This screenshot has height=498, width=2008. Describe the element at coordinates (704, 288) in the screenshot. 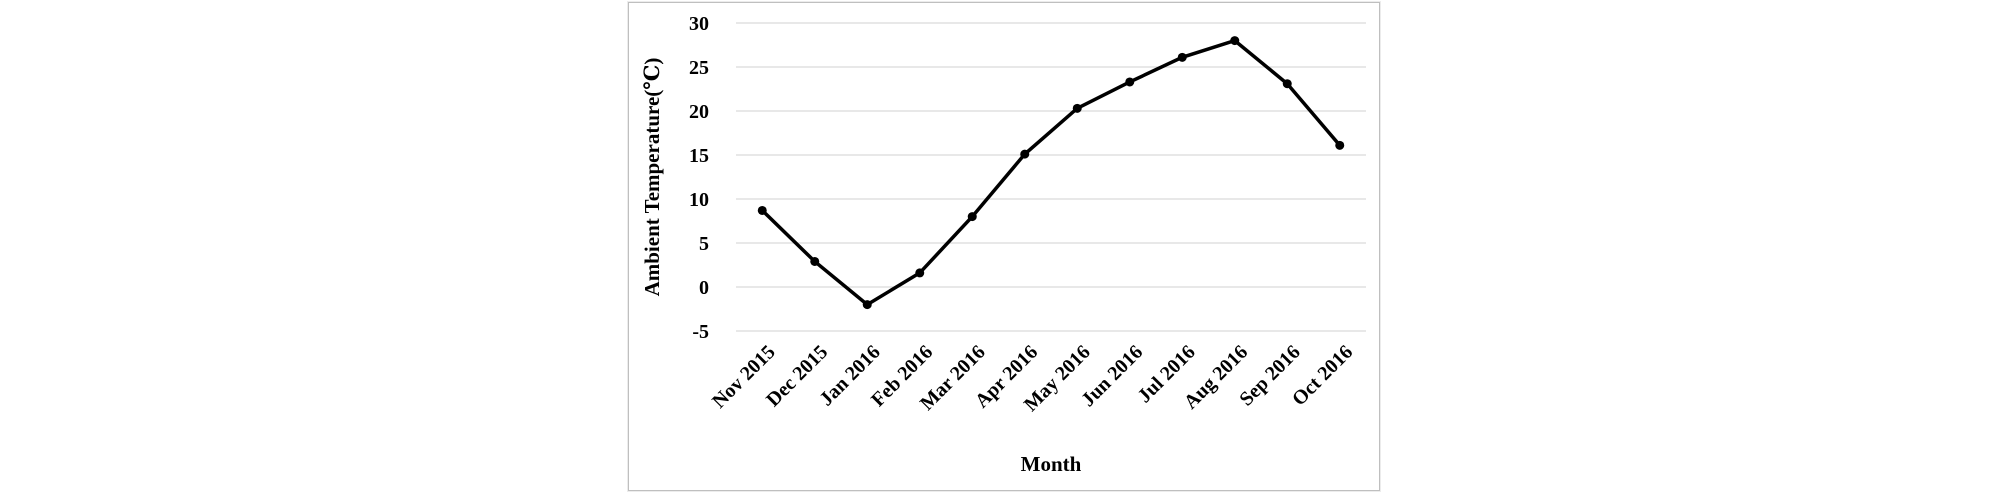

I see `y-tick-label: 0` at that location.